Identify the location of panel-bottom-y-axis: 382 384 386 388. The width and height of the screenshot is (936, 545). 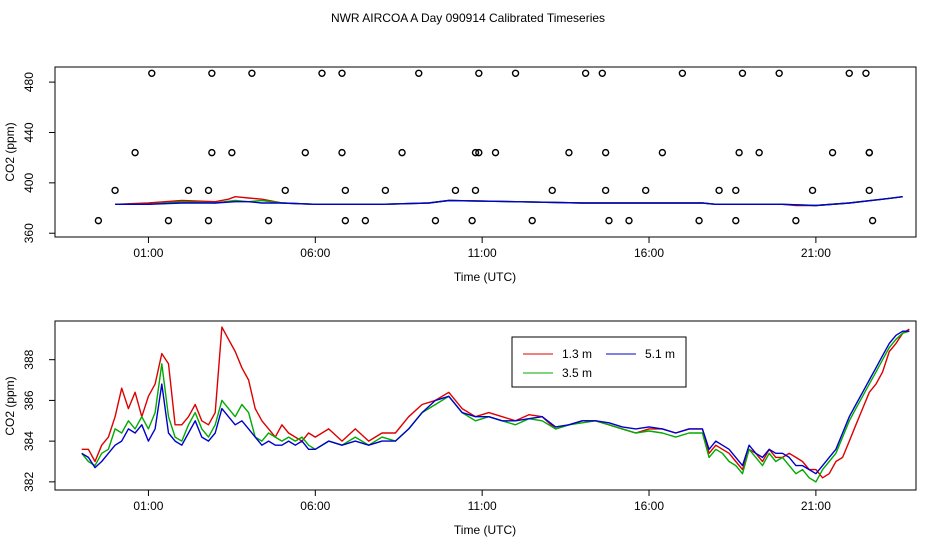
(38, 420).